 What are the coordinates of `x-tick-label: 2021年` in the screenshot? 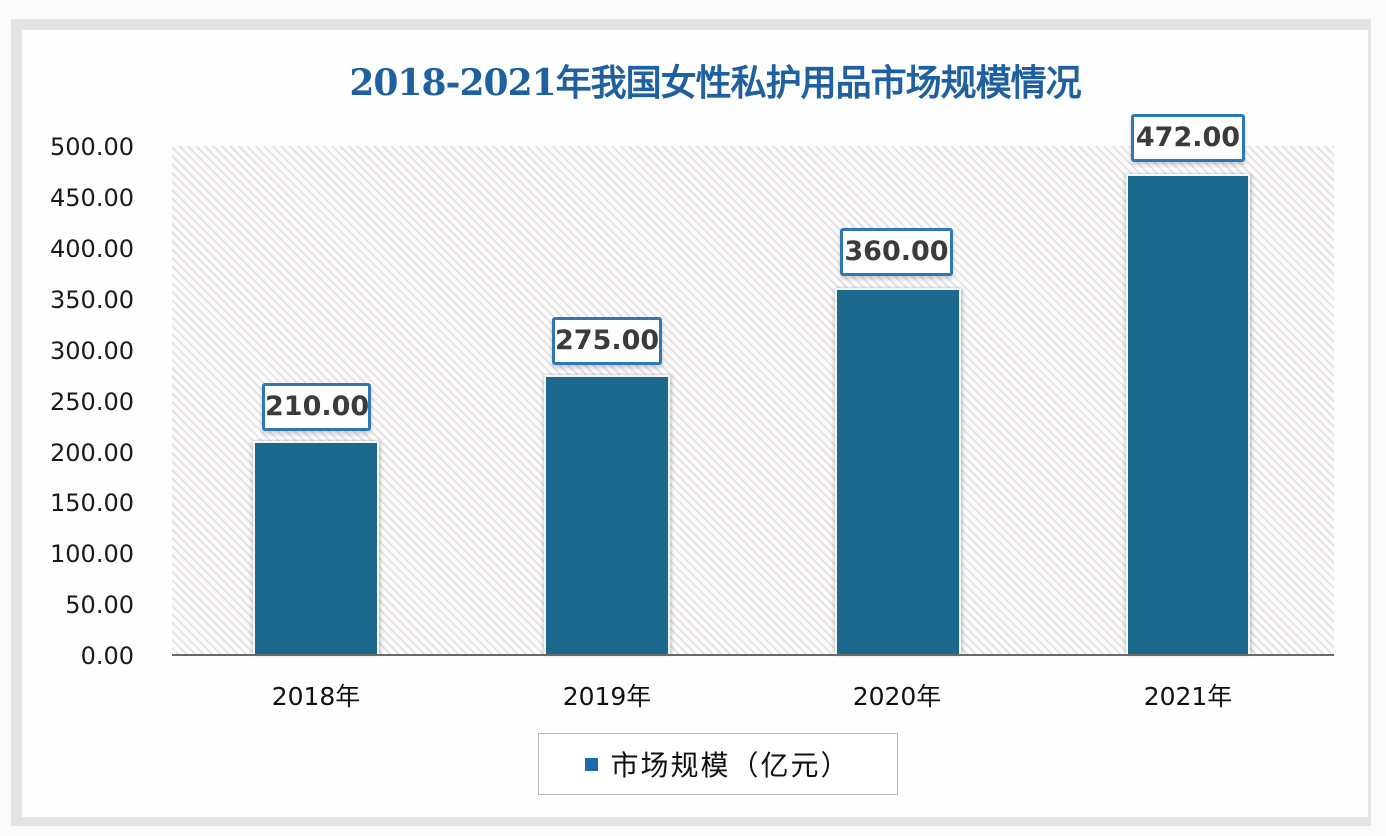 It's located at (1188, 696).